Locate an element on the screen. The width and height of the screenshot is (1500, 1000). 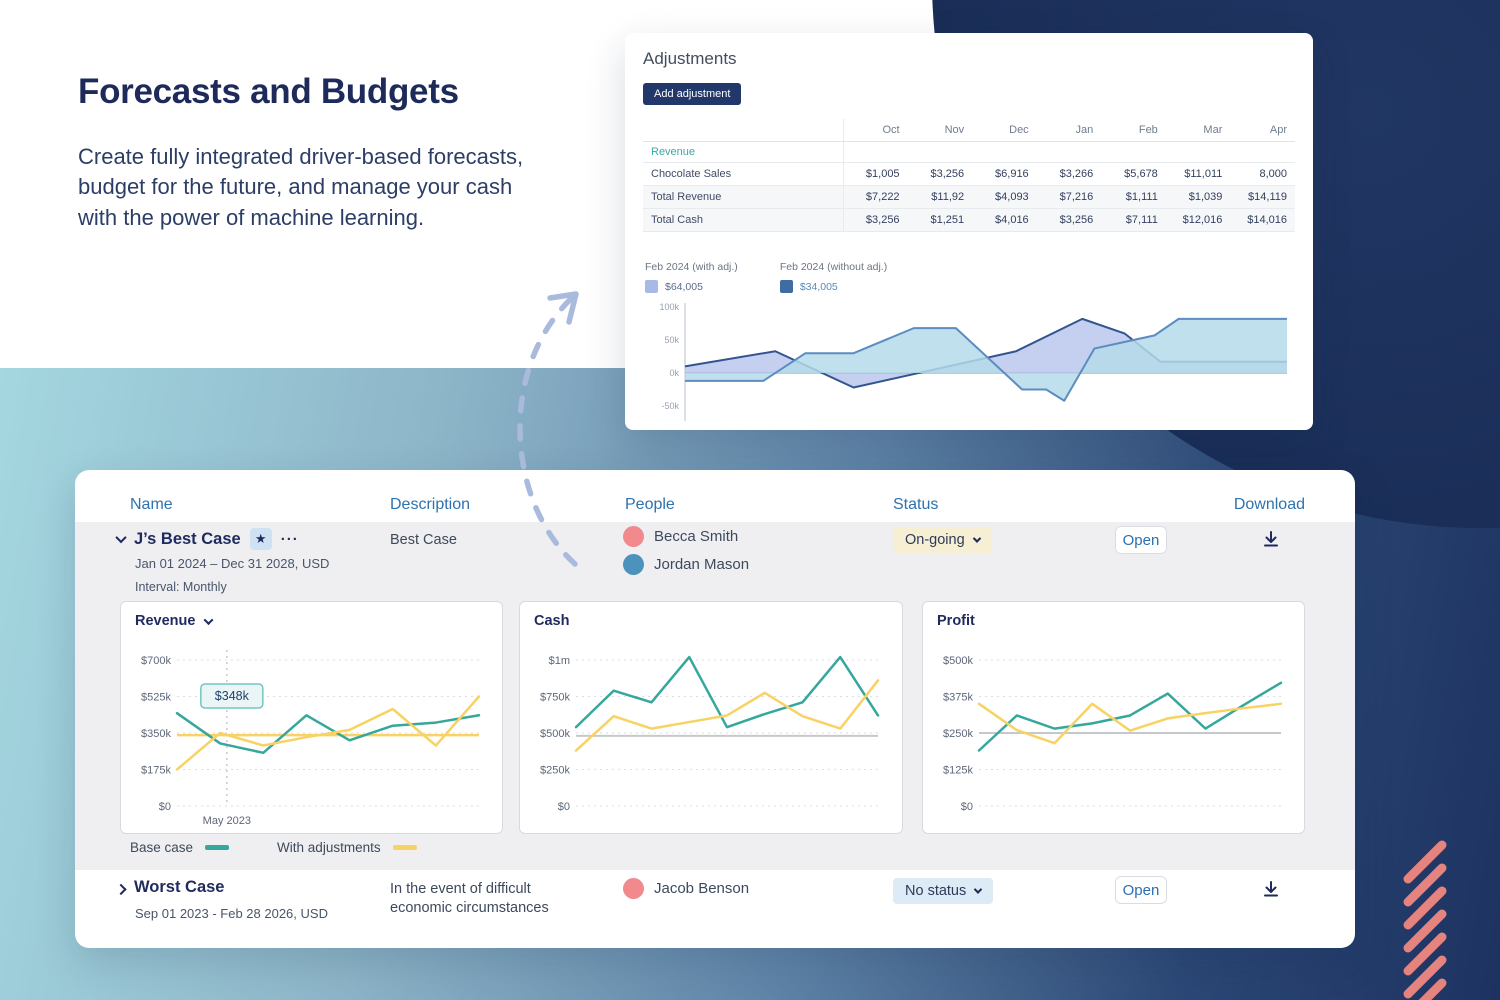
more-options-icon: ··· is located at coordinates (289, 539).